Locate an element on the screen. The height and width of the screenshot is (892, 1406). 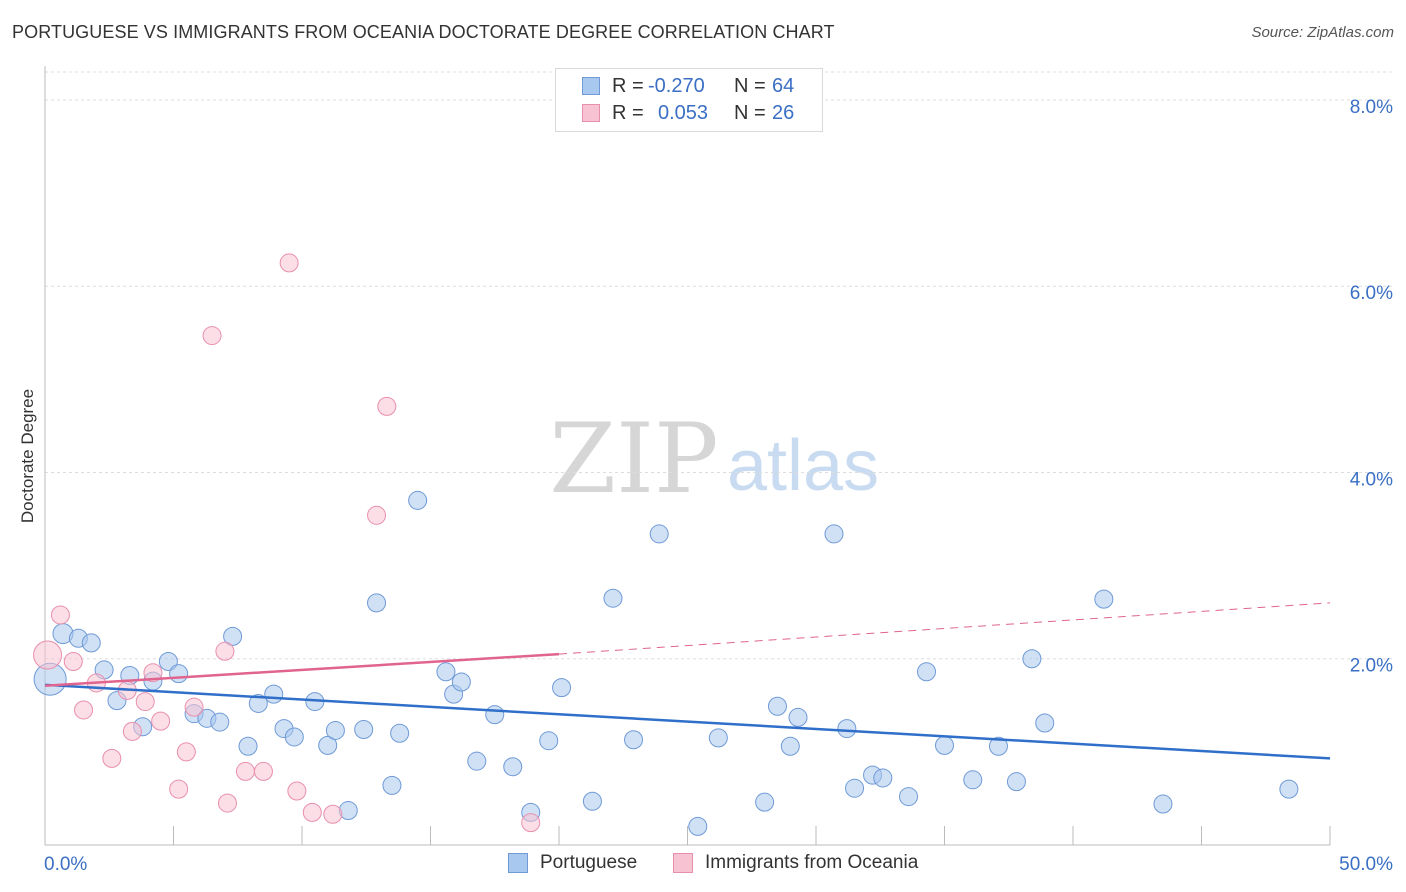
r-value: -0.270 is located at coordinates (676, 86).